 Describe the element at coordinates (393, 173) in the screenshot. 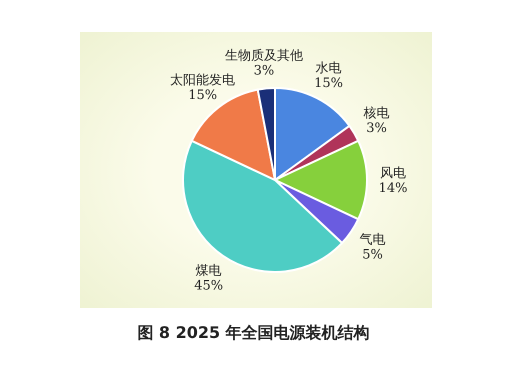

I see `slice-label: 风电` at that location.